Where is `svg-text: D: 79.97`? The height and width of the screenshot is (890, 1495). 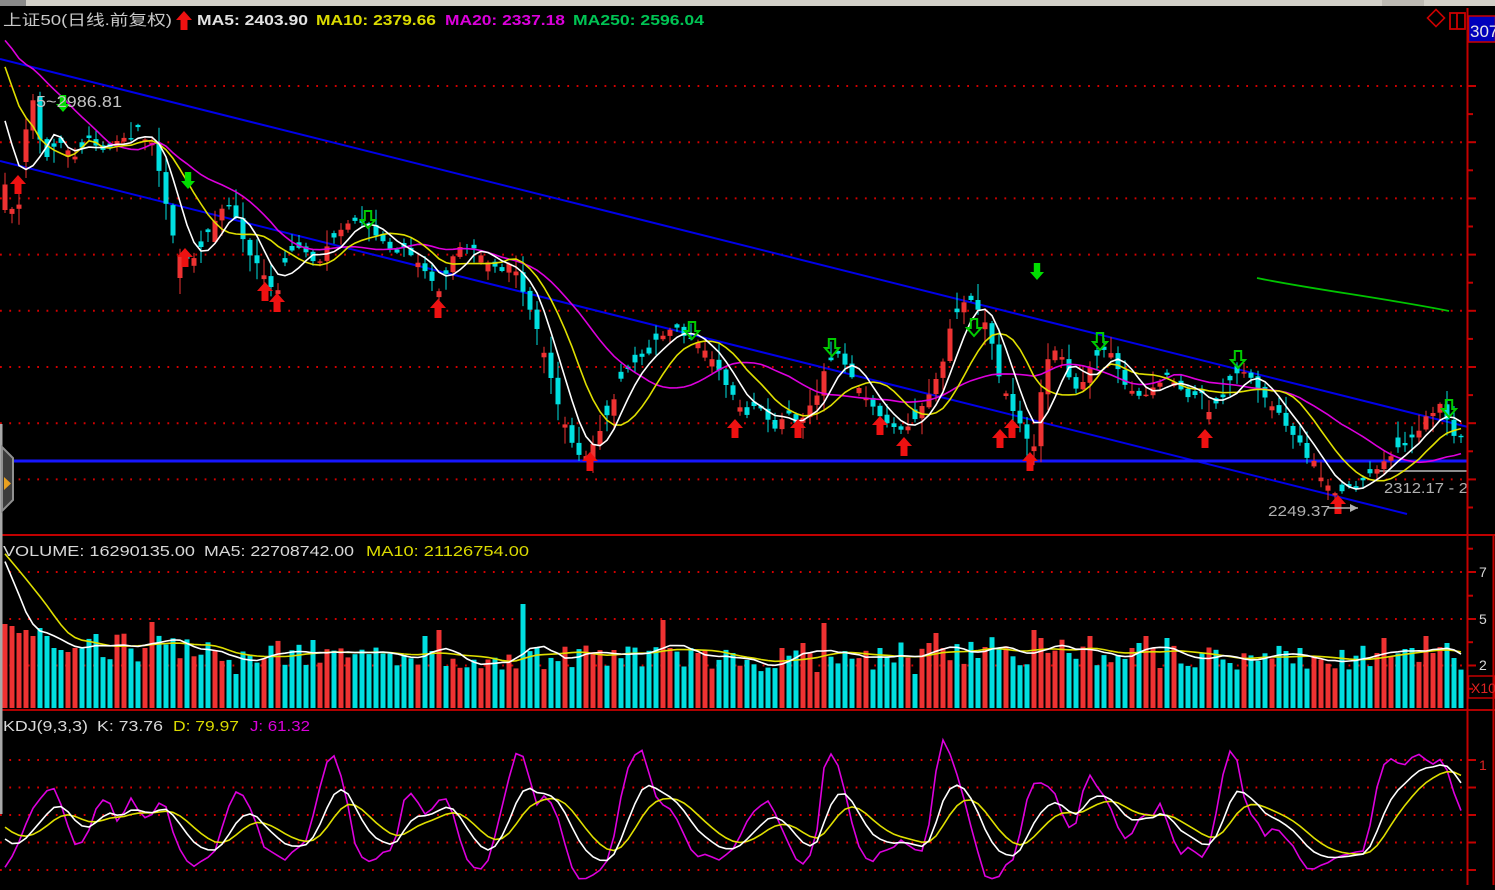 svg-text: D: 79.97 is located at coordinates (206, 726).